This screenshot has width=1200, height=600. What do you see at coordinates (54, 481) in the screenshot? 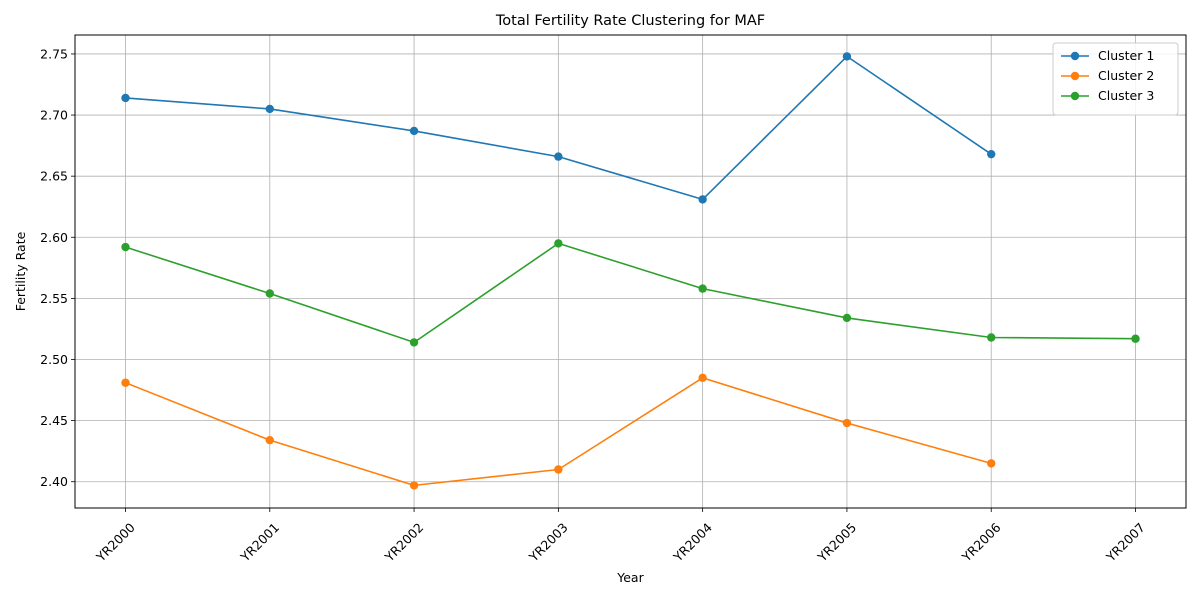
I see `y-tick-label: 2.40` at bounding box center [54, 481].